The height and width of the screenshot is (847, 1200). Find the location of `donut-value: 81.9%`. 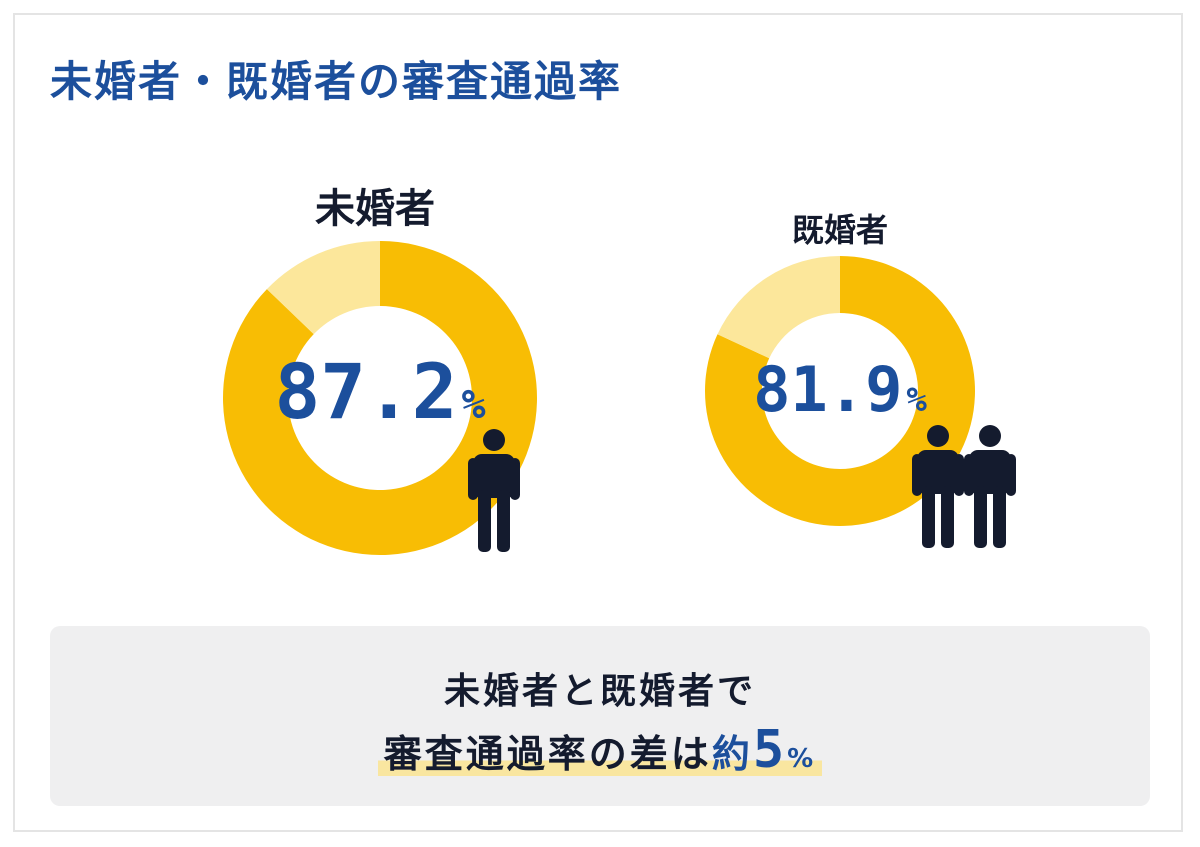

donut-value: 81.9% is located at coordinates (840, 389).